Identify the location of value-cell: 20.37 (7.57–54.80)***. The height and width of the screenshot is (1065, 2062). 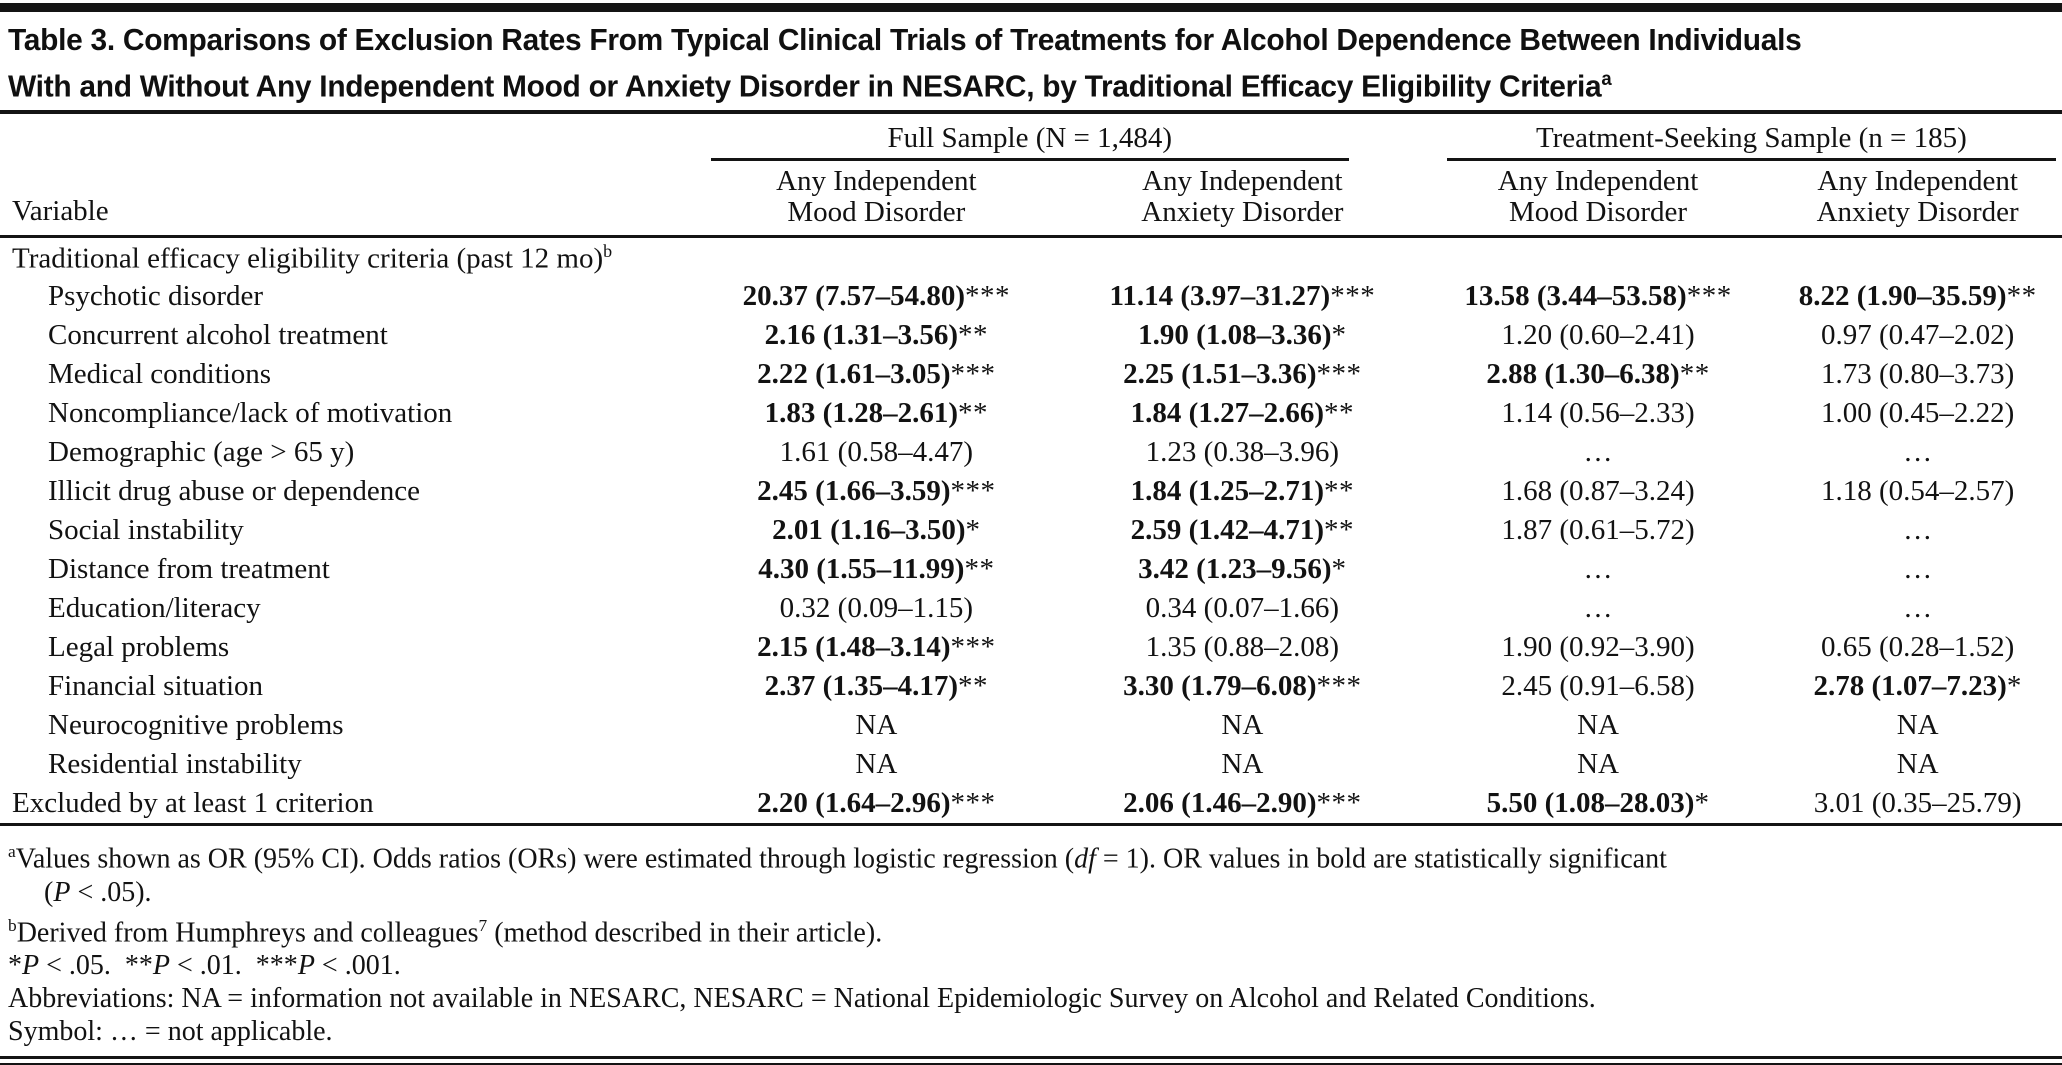
(876, 296).